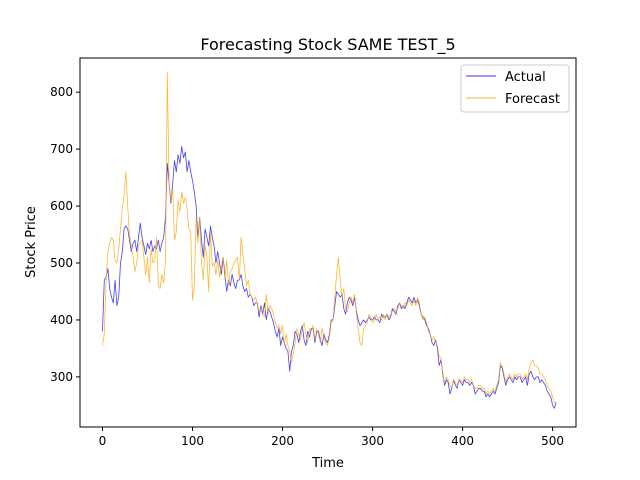 The height and width of the screenshot is (480, 640). What do you see at coordinates (103, 441) in the screenshot?
I see `x-tick-label: 0` at bounding box center [103, 441].